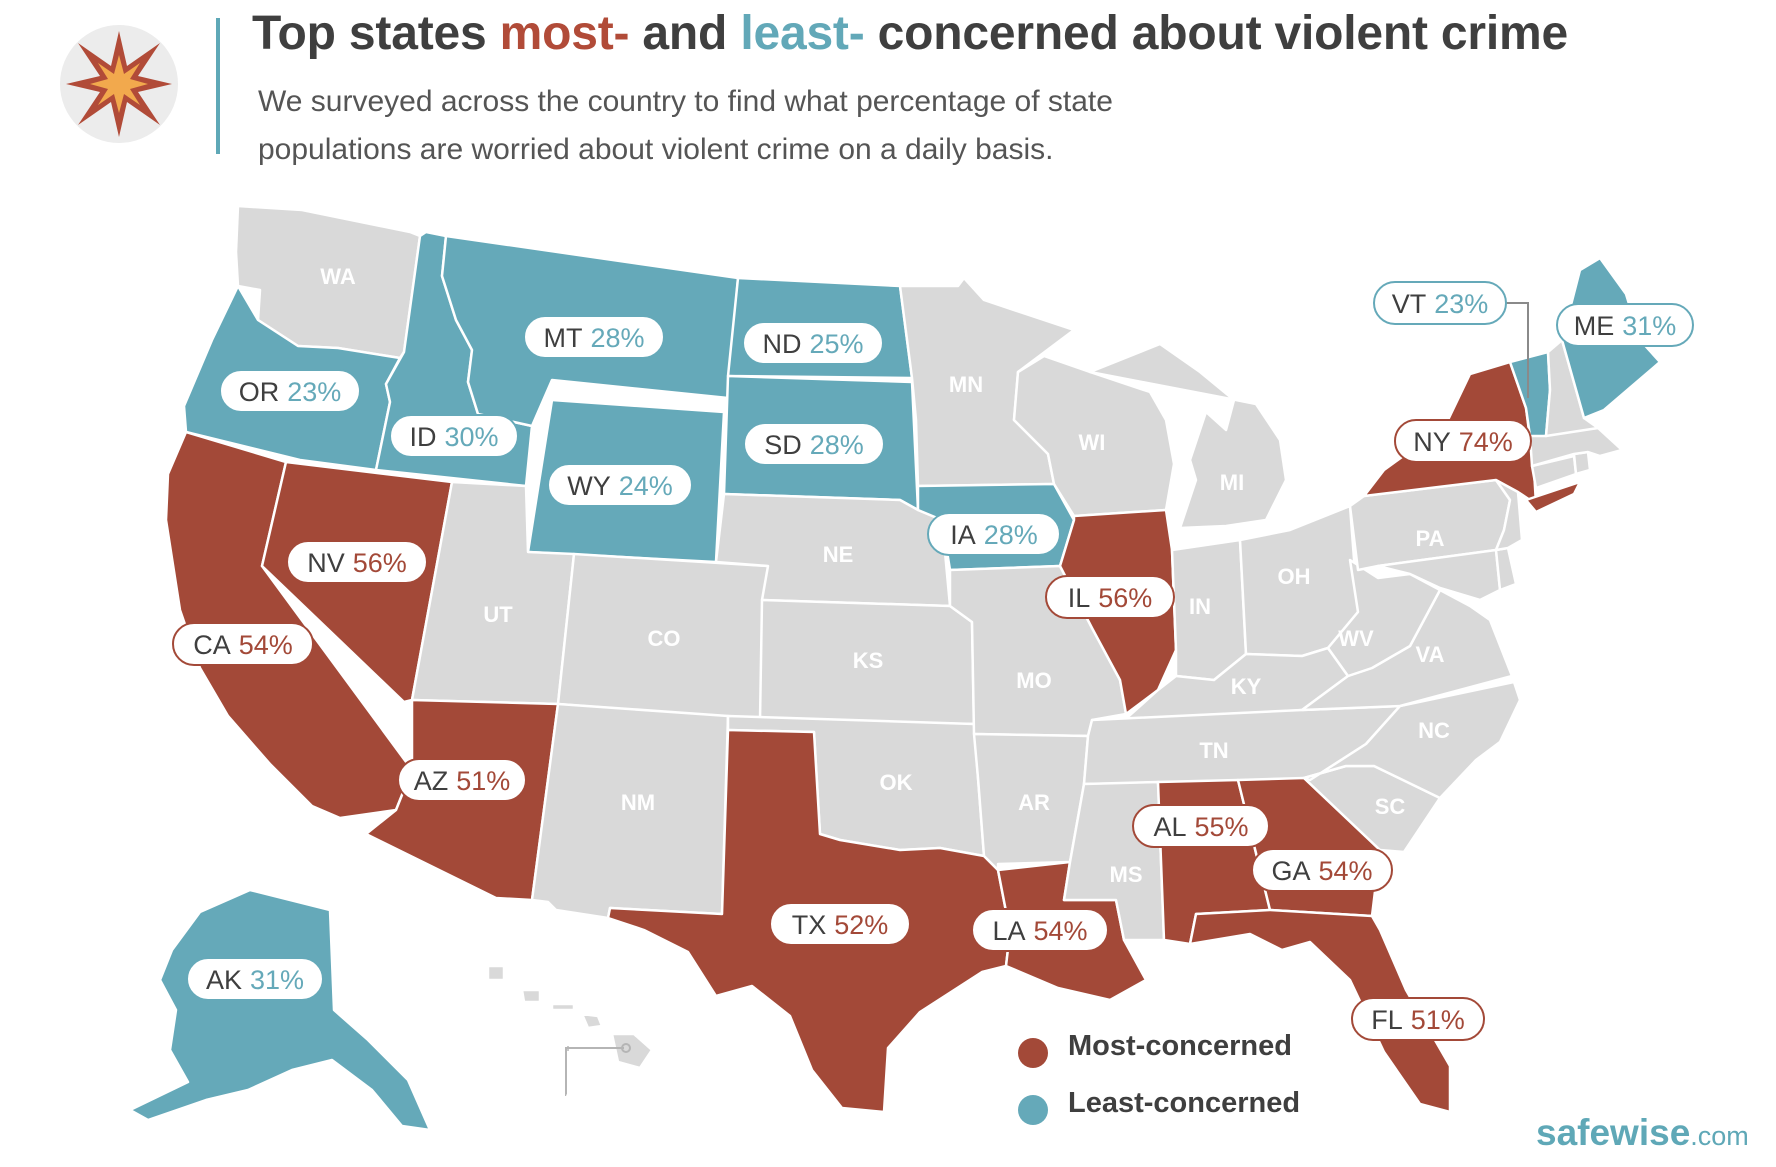 The width and height of the screenshot is (1776, 1167). Describe the element at coordinates (1213, 750) in the screenshot. I see `map-label-tn: TN` at that location.